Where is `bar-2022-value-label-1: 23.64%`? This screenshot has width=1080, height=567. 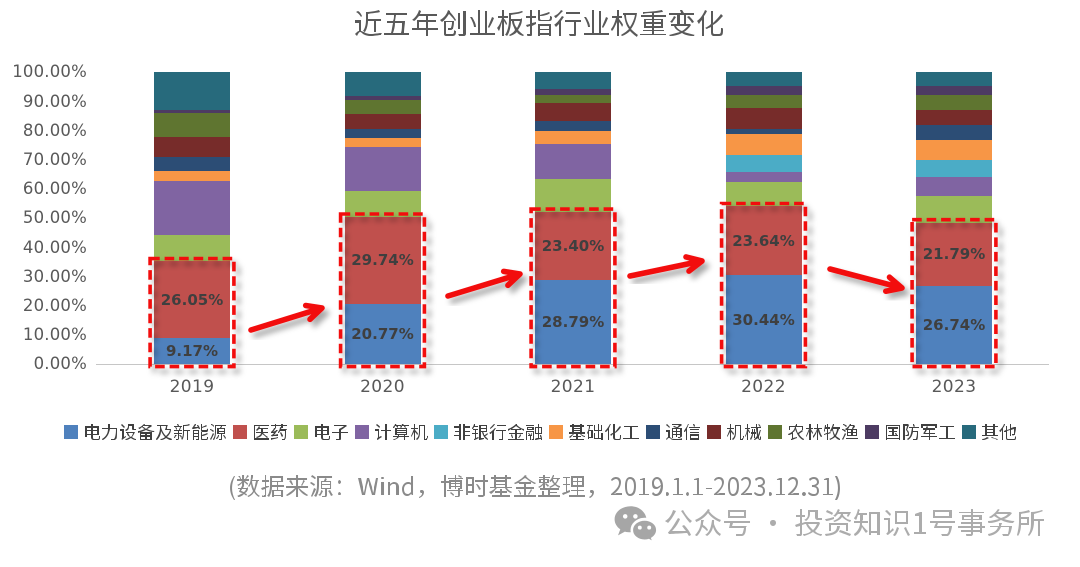 bar-2022-value-label-1: 23.64% is located at coordinates (763, 240).